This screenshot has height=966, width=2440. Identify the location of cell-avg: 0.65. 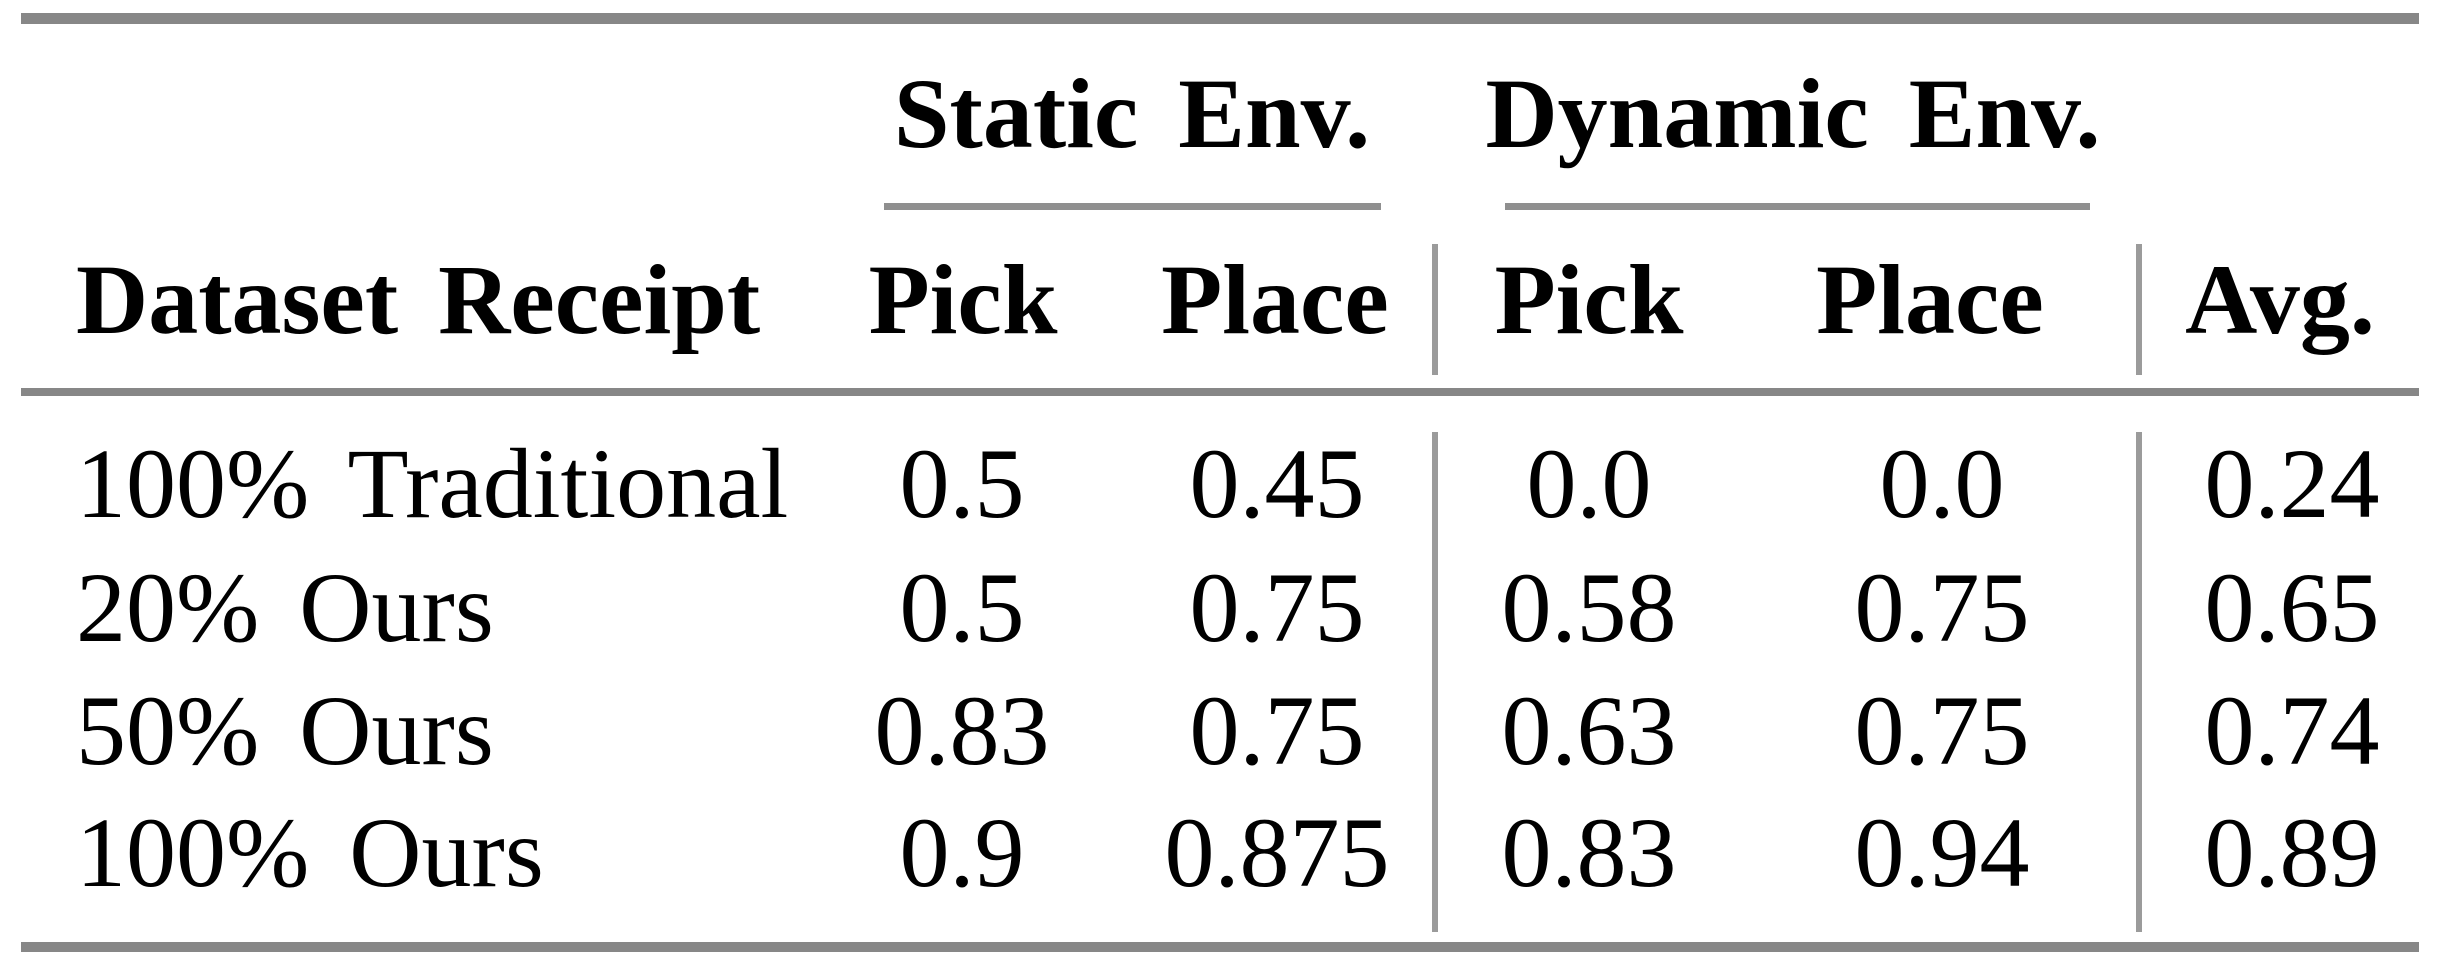
(2292, 607).